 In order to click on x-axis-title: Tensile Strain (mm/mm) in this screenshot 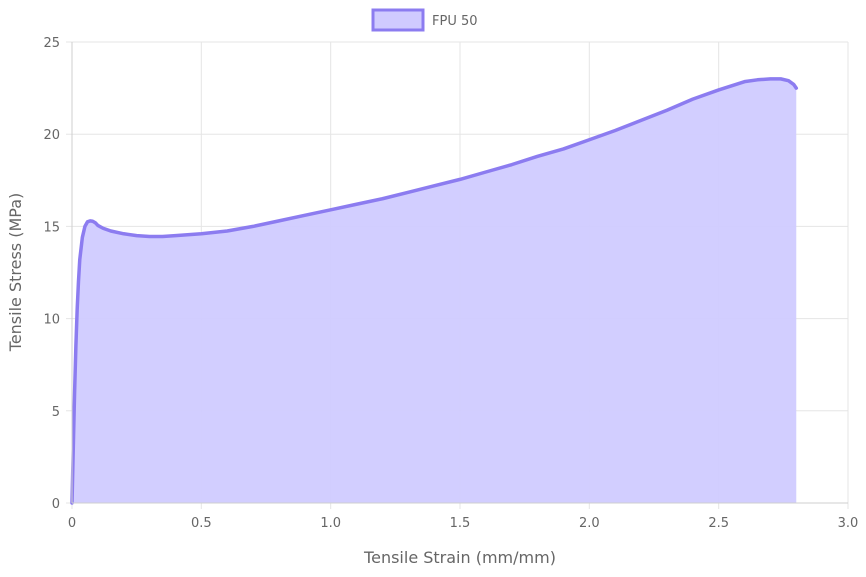, I will do `click(459, 557)`.